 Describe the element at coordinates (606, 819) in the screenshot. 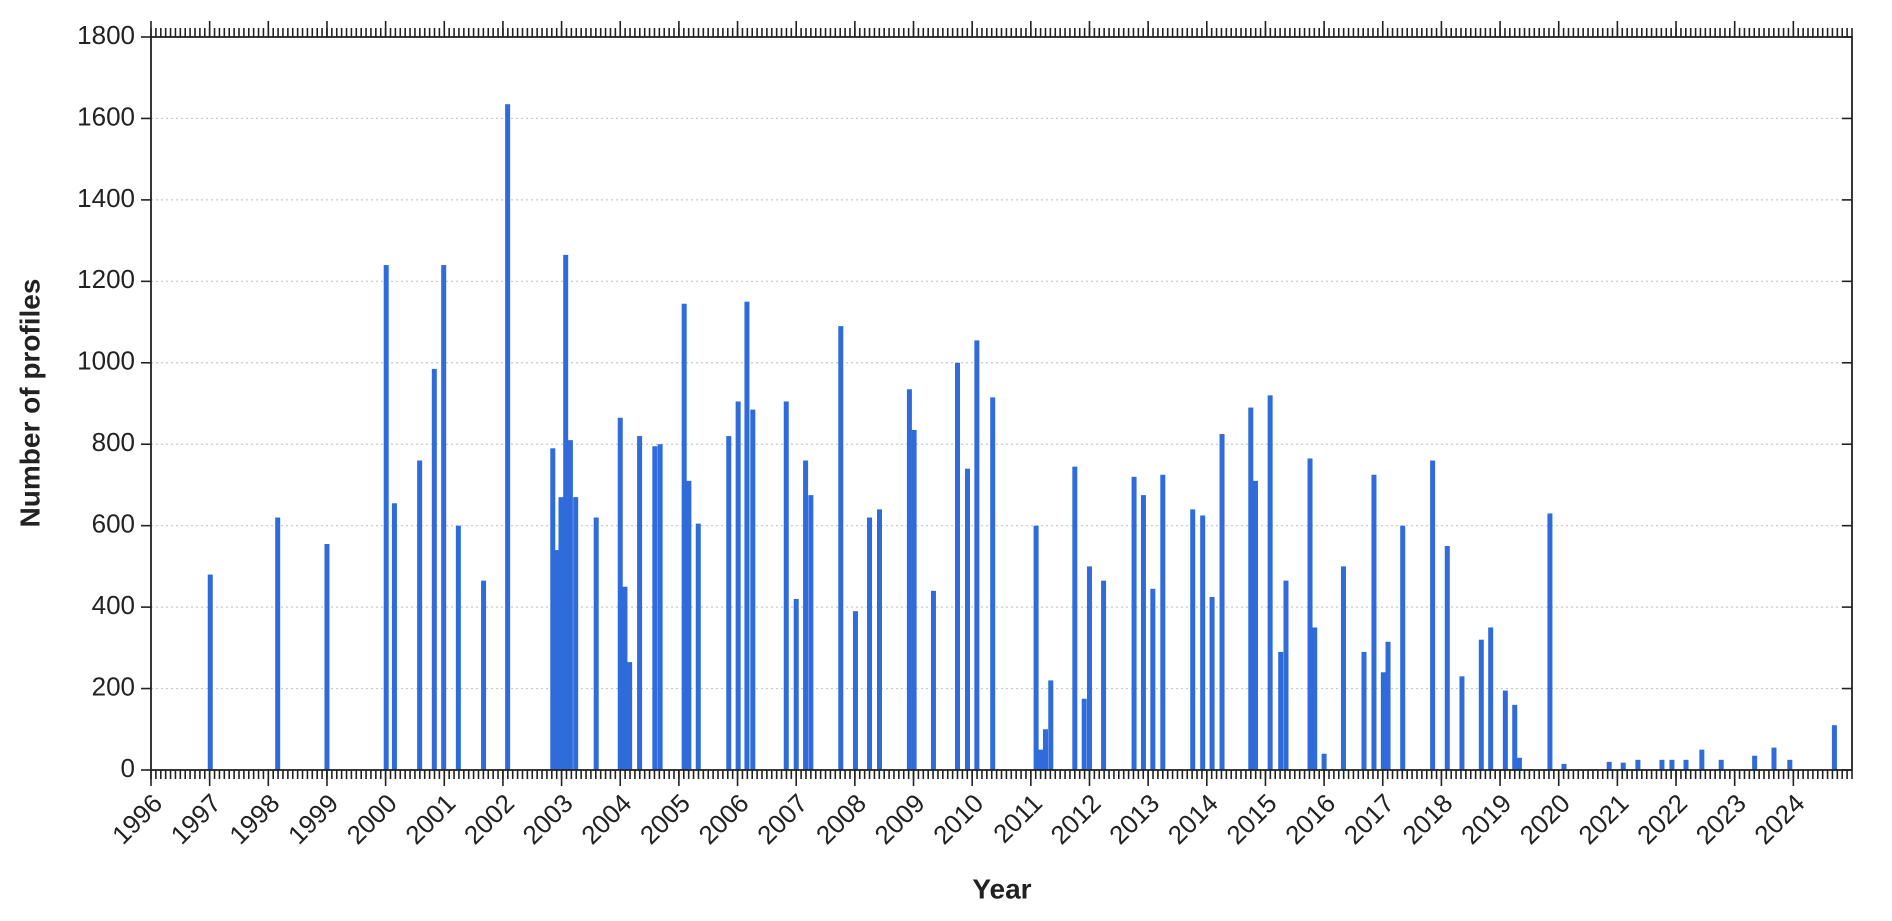

I see `x-tick-label: 2004` at that location.